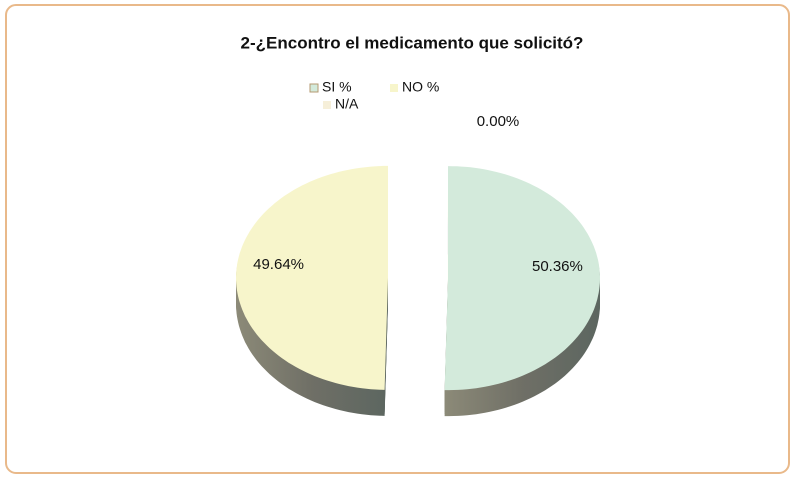 The height and width of the screenshot is (485, 795). I want to click on data-label: 49.64%, so click(278, 264).